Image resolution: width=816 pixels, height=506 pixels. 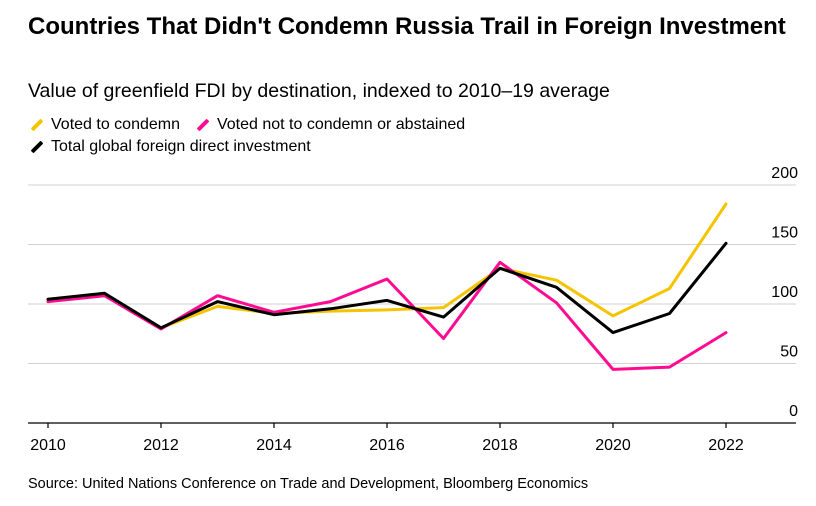 I want to click on legend-label-total: Total global foreign direct investment, so click(x=181, y=146).